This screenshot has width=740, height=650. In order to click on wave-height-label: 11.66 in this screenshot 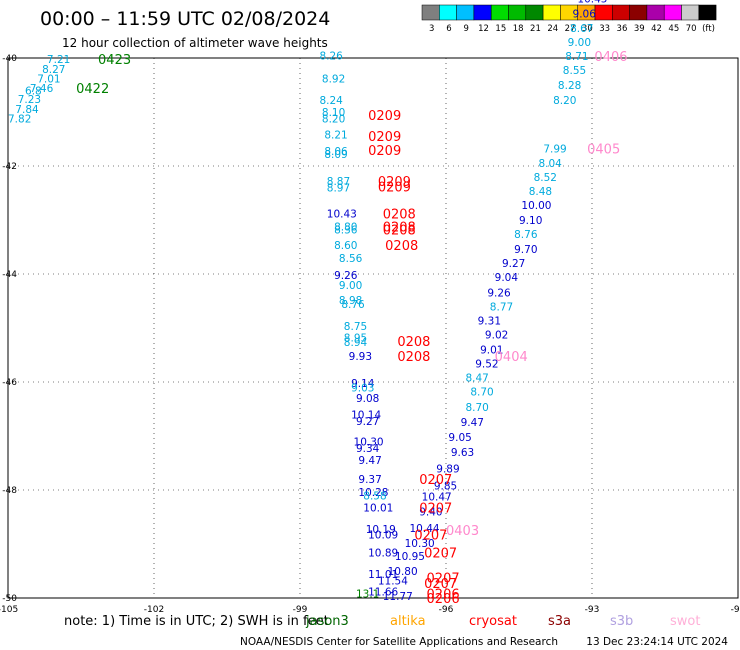, I will do `click(383, 593)`.